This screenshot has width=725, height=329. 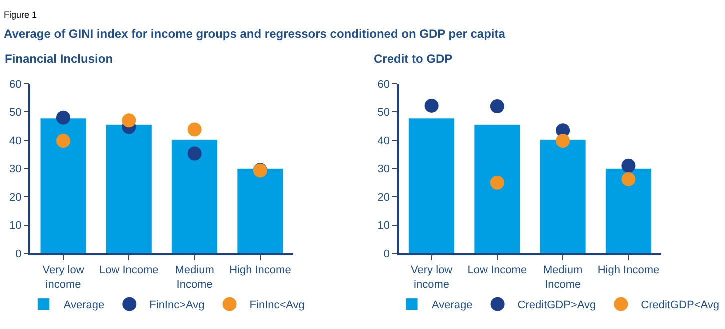 What do you see at coordinates (177, 306) in the screenshot?
I see `legend-label: FinInc>Avg` at bounding box center [177, 306].